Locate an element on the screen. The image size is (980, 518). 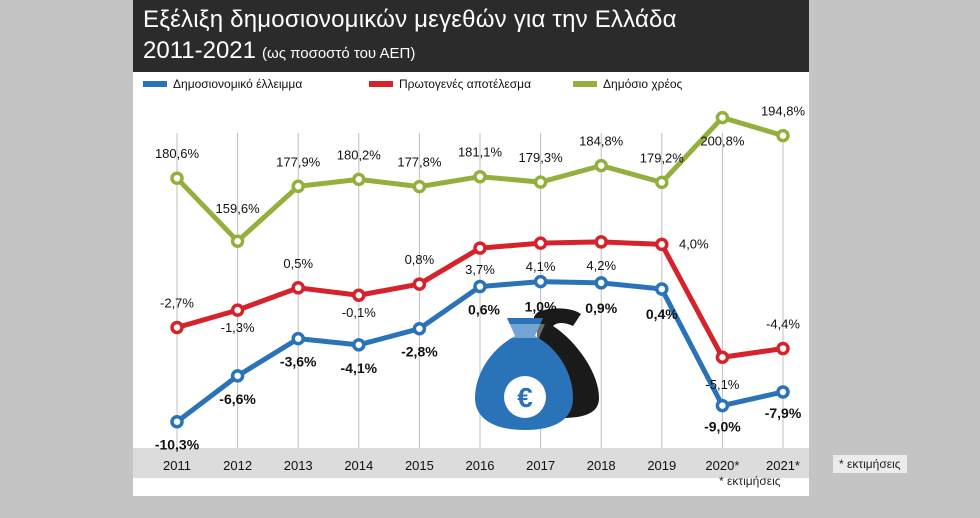
x-tick-label: 2015 is located at coordinates (419, 465).